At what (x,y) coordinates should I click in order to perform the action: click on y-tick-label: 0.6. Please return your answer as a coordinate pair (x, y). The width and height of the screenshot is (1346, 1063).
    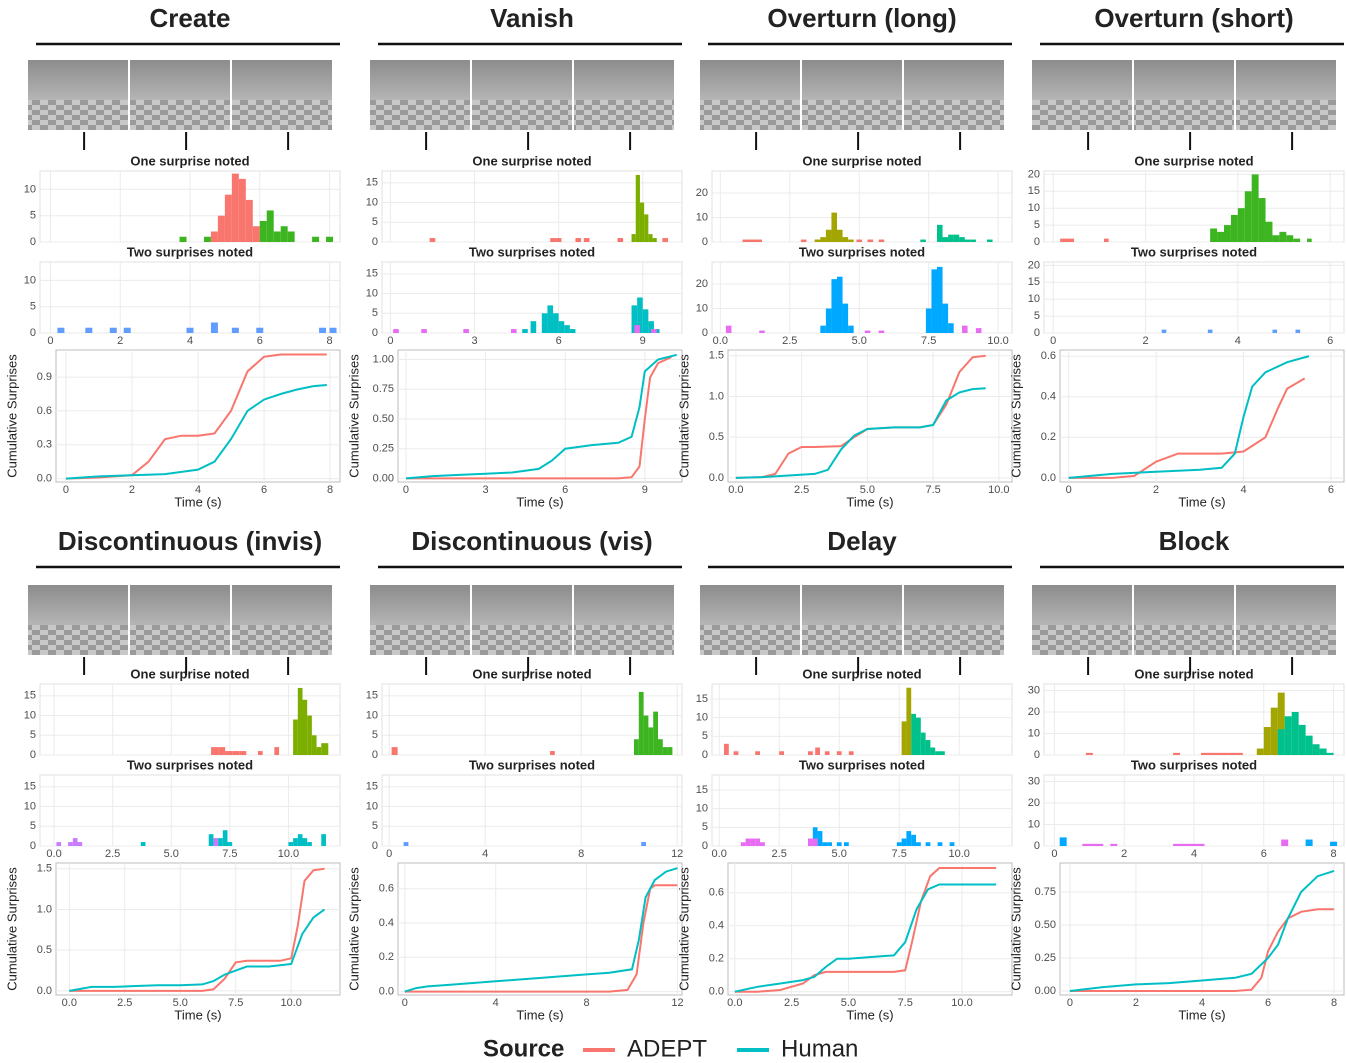
    Looking at the image, I should click on (386, 889).